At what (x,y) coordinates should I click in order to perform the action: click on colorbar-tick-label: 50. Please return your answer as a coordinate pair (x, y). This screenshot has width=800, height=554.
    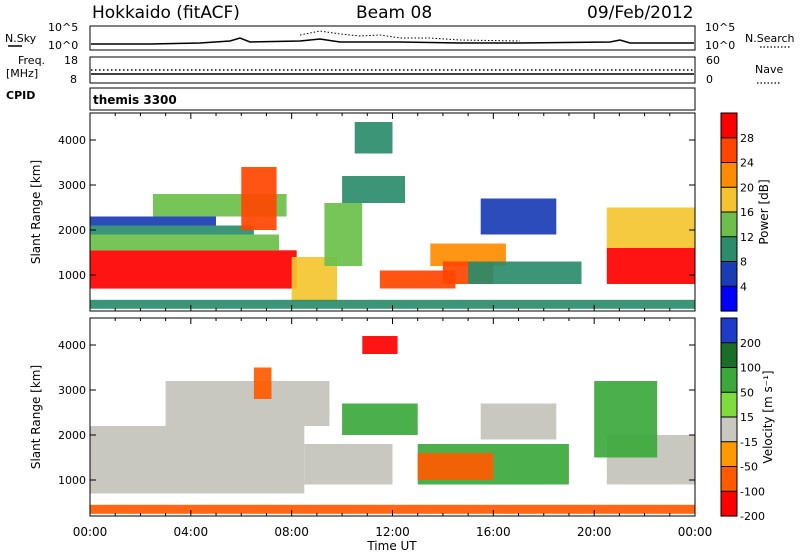
    Looking at the image, I should click on (747, 392).